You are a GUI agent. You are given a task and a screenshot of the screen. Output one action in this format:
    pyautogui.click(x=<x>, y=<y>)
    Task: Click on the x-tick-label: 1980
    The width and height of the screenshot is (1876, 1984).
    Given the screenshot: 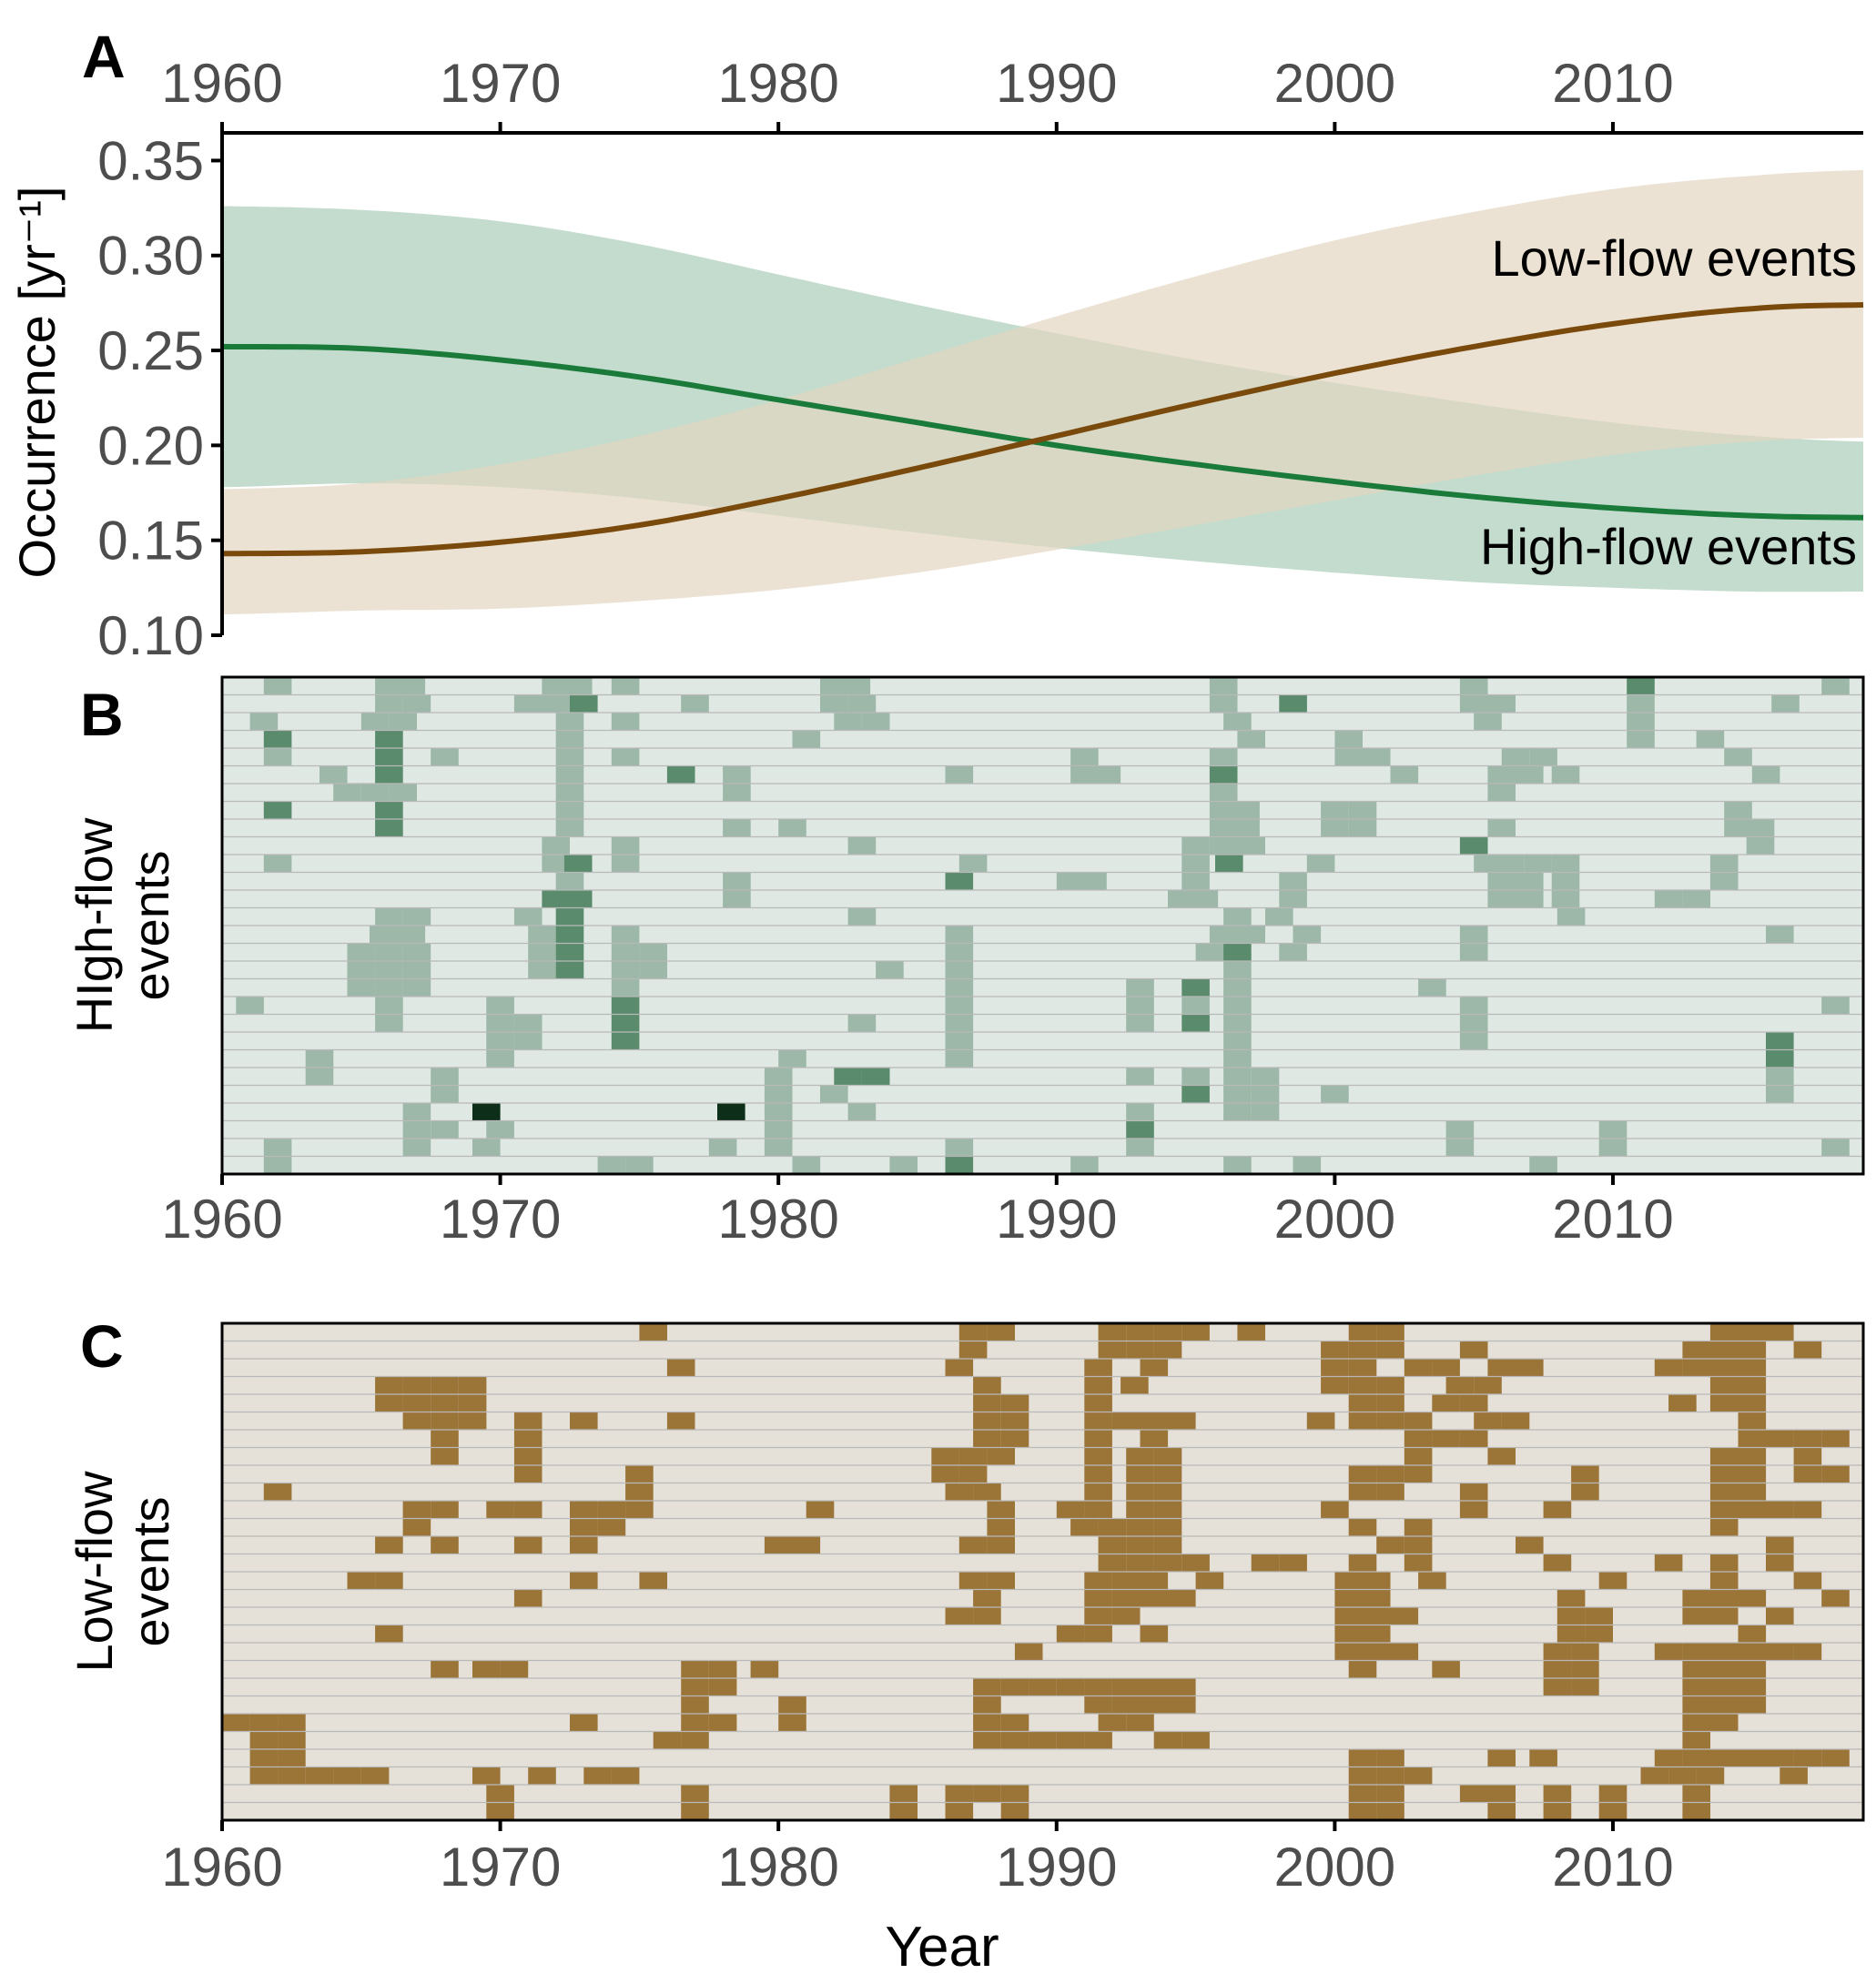 What is the action you would take?
    pyautogui.click(x=777, y=1868)
    